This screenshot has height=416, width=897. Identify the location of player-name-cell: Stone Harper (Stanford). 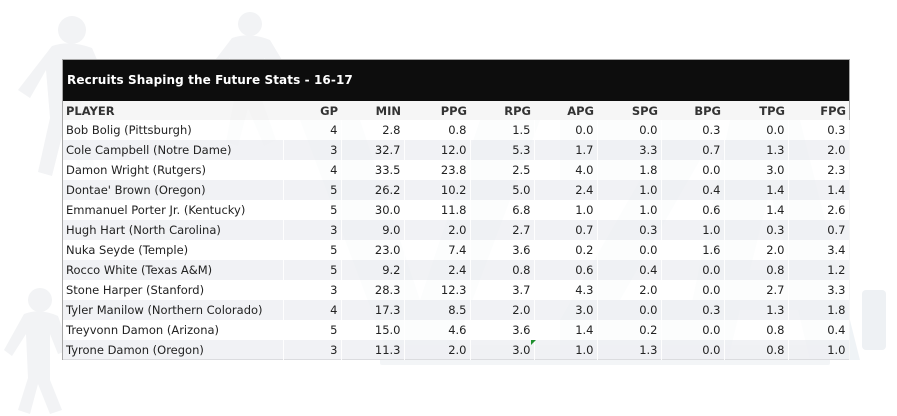
(173, 290).